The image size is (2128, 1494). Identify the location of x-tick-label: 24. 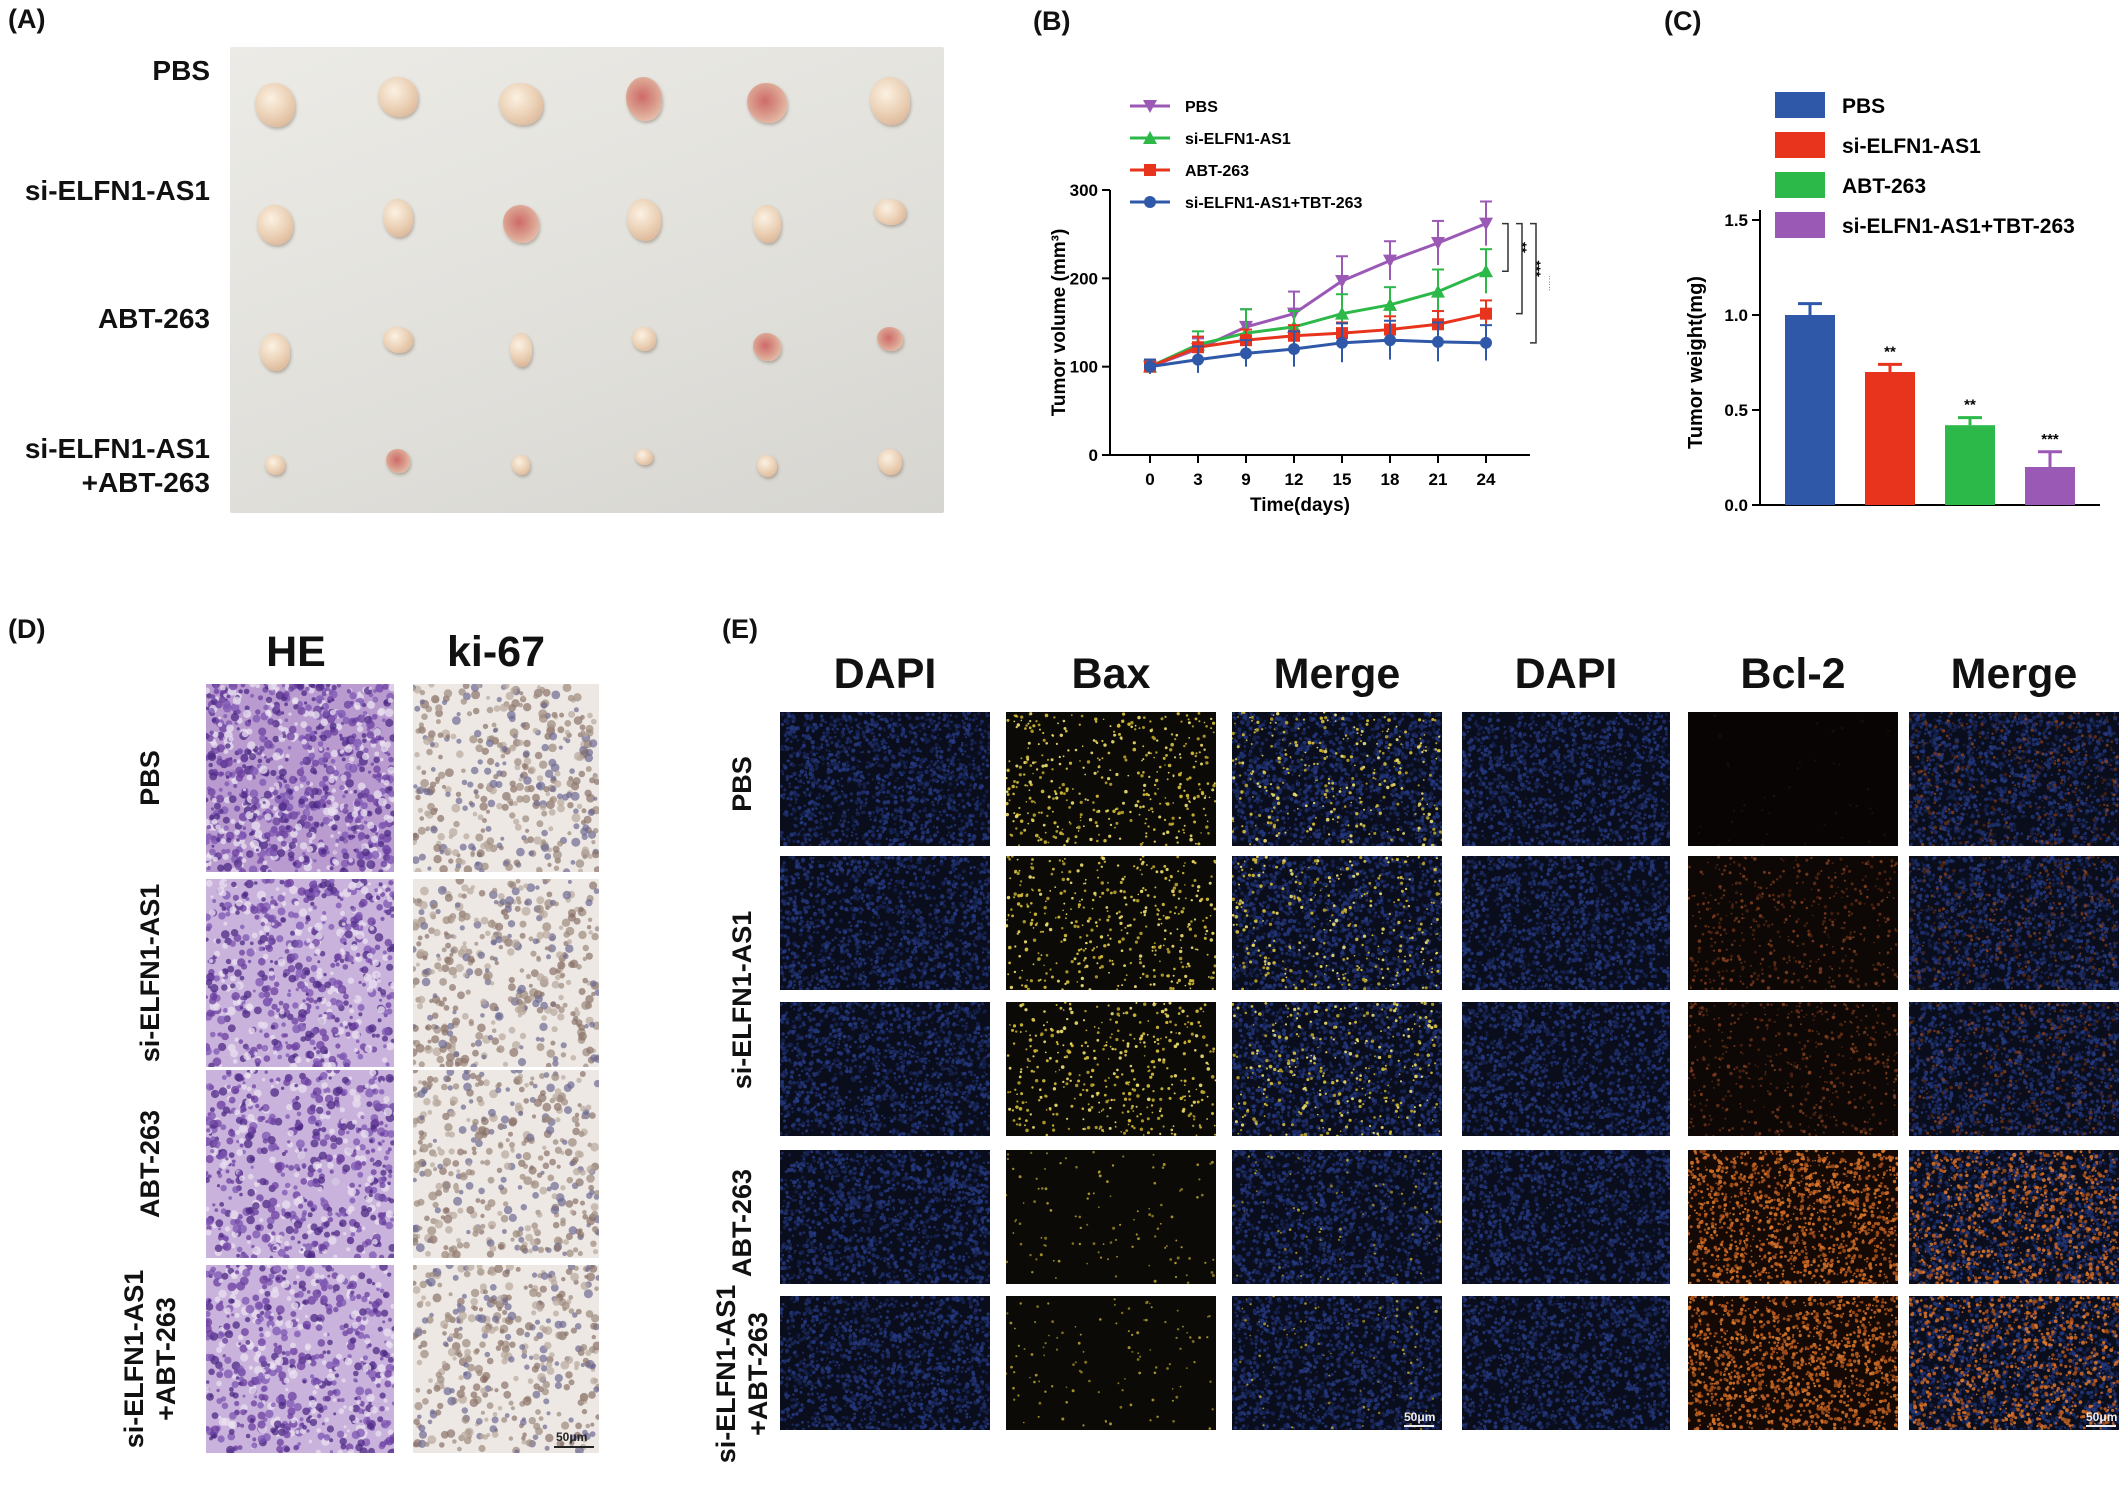
(1486, 479).